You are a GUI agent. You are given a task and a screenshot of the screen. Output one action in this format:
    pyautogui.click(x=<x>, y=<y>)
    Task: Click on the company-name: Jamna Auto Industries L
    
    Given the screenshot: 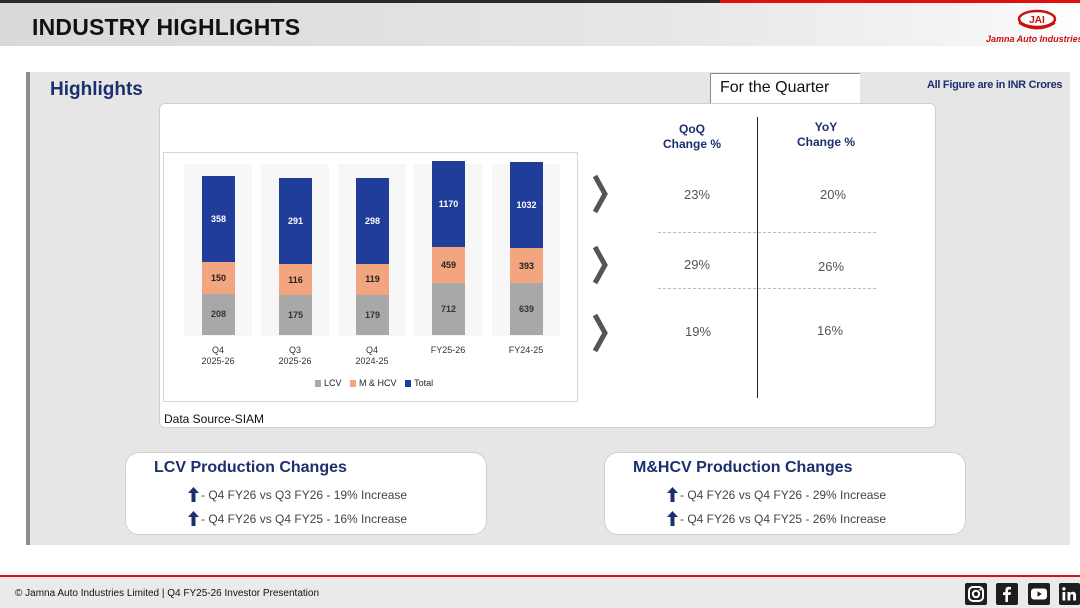 What is the action you would take?
    pyautogui.click(x=1033, y=39)
    